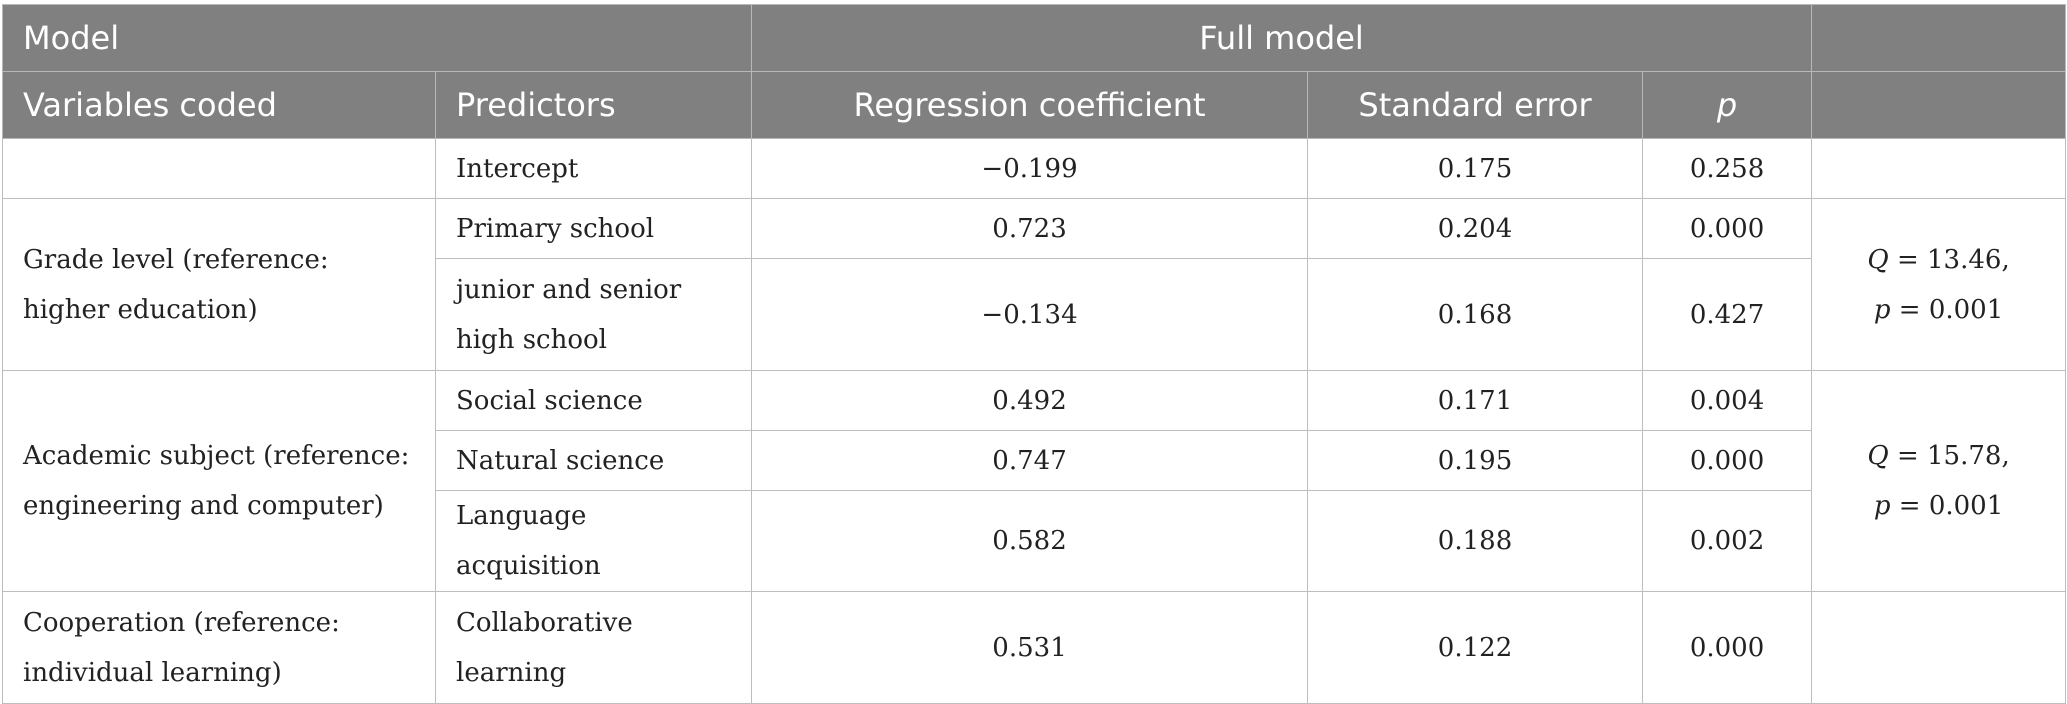  I want to click on full-model-header: Full model, so click(1282, 38).